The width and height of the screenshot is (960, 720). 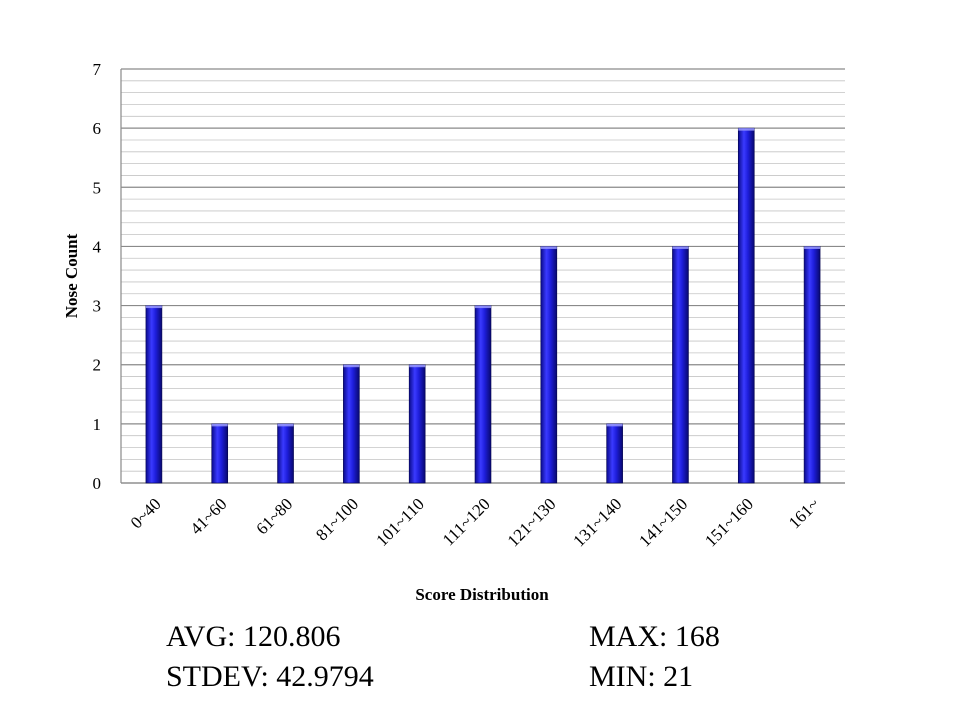 I want to click on stats-right: MAX: 168 MIN: 21, so click(x=654, y=657).